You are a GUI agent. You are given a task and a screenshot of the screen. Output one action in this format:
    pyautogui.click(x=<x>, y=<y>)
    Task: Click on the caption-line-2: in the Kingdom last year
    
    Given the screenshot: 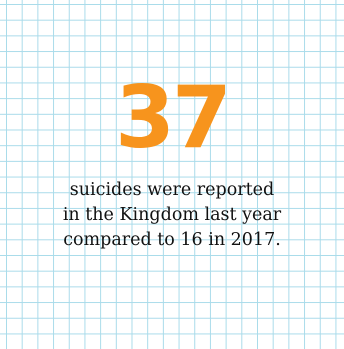 What is the action you would take?
    pyautogui.click(x=172, y=215)
    